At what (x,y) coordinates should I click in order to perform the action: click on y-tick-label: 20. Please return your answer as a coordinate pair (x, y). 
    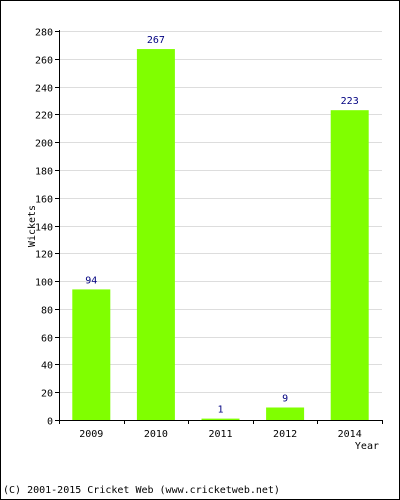
    Looking at the image, I should click on (47, 394).